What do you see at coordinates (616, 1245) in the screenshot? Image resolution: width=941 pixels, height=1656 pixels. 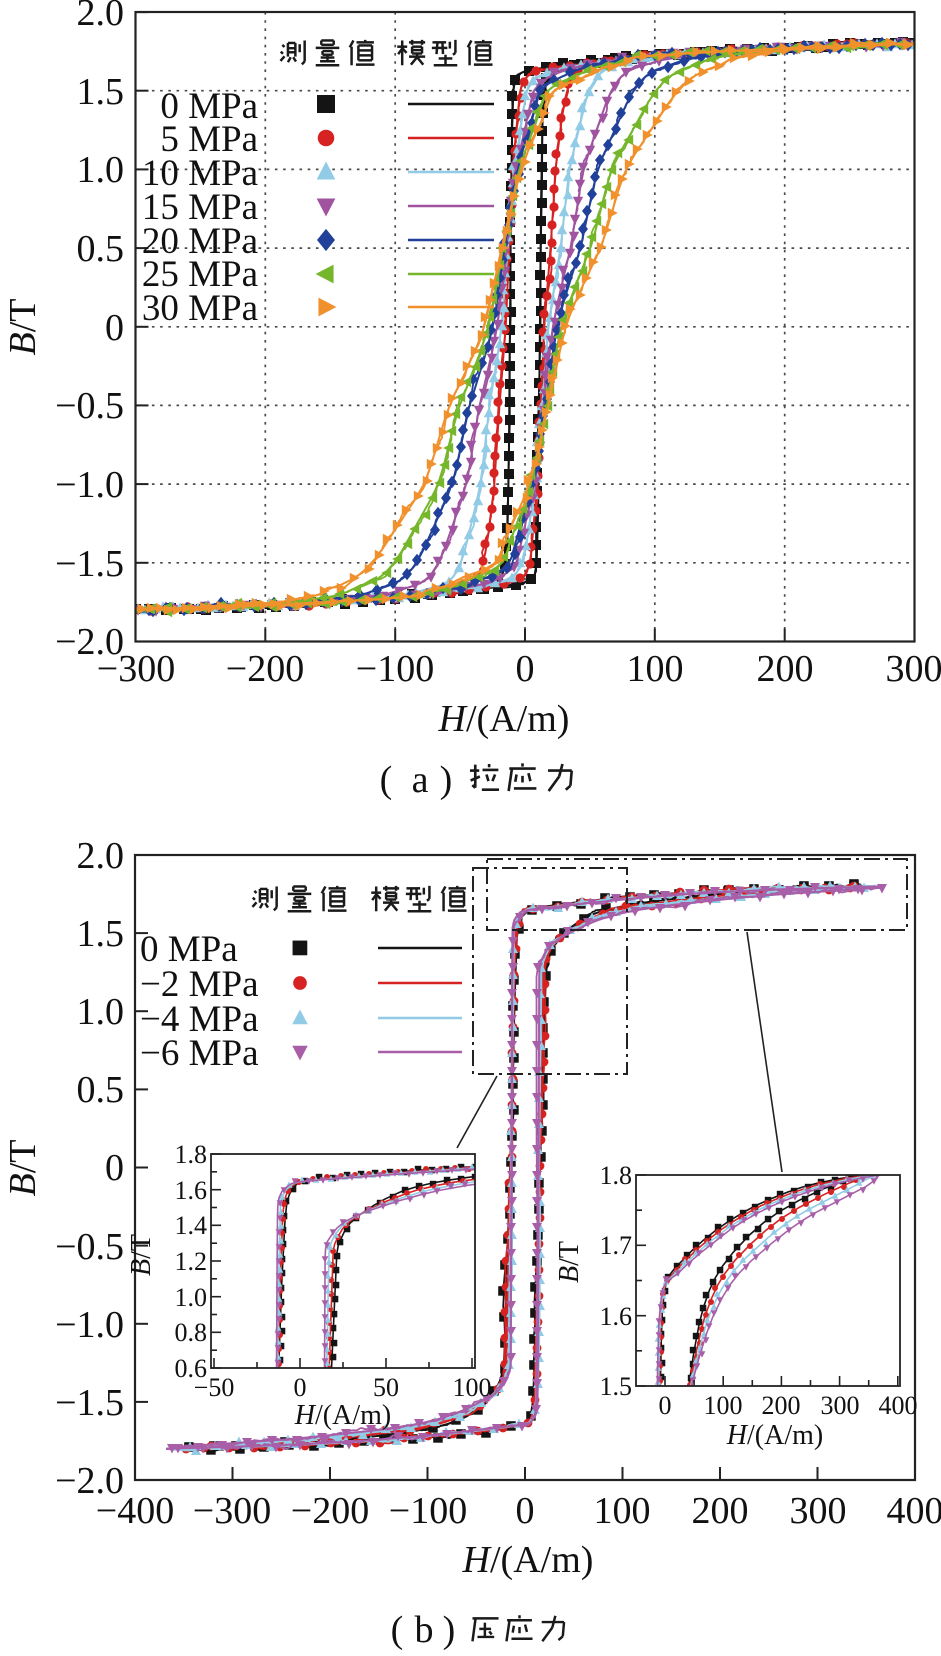 I see `svg-text: 1.7` at bounding box center [616, 1245].